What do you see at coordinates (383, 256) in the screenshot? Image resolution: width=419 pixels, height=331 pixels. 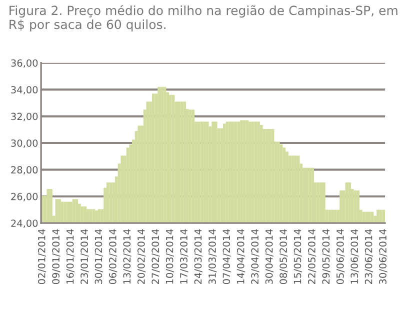 I see `x-tick-label: 30/06/2014` at bounding box center [383, 256].